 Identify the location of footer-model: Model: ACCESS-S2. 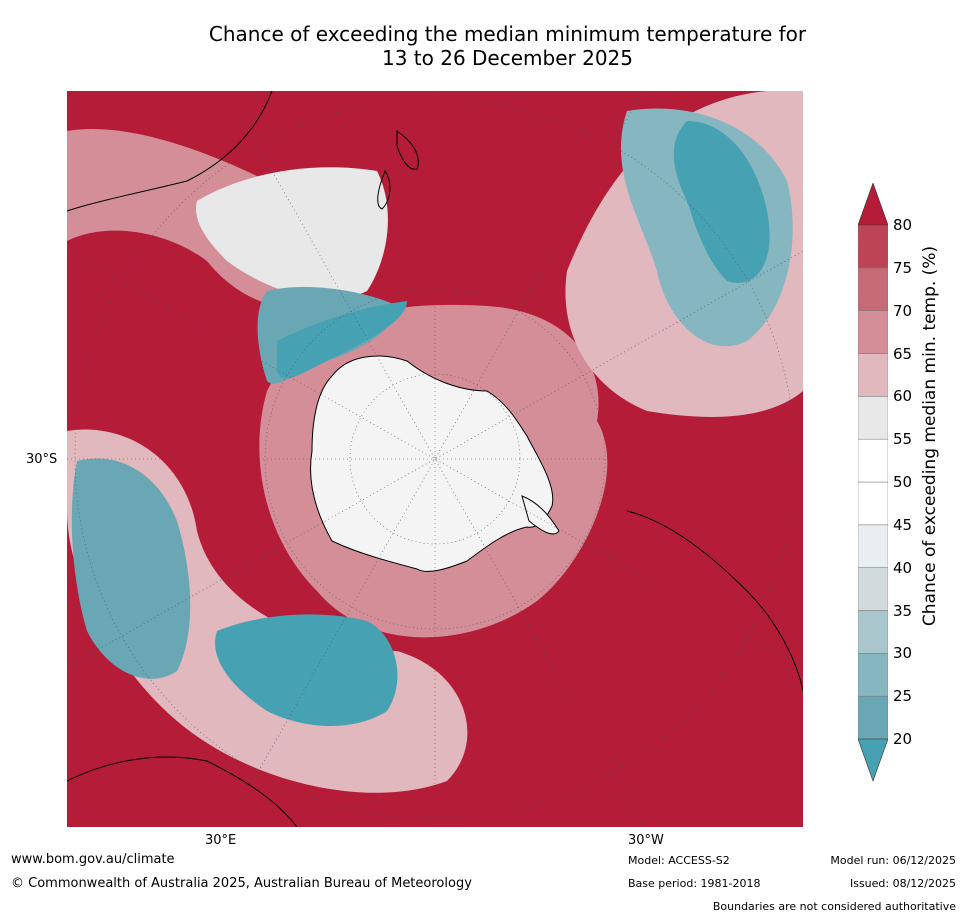
(679, 860).